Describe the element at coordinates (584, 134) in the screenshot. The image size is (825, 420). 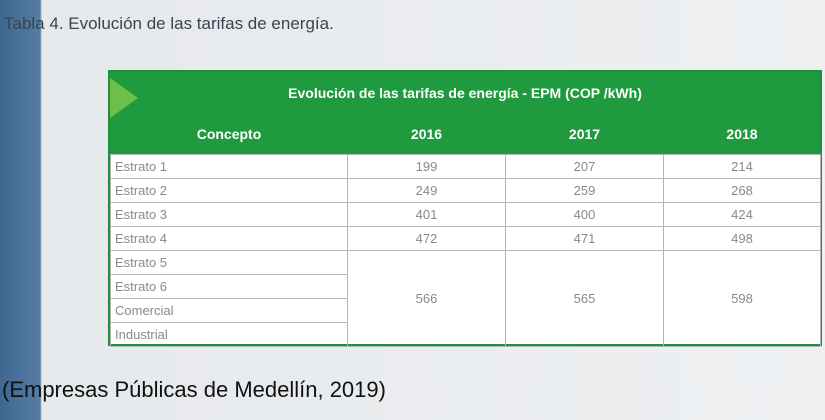
I see `column-header: 2017` at that location.